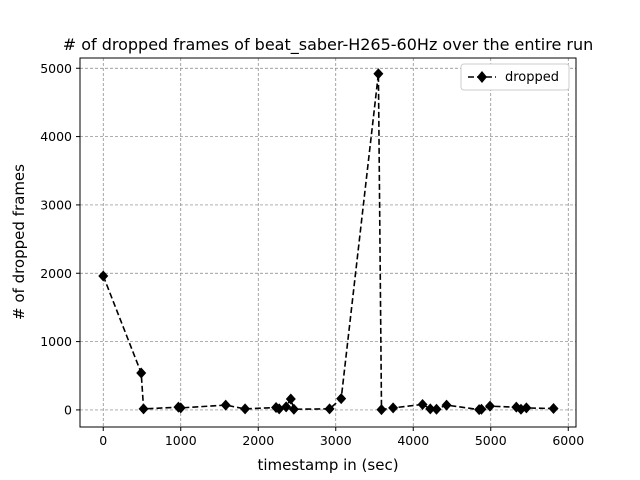  I want to click on x-axis-ticks: 0 1000 2000 3000 4000 5000 6000, so click(341, 437).